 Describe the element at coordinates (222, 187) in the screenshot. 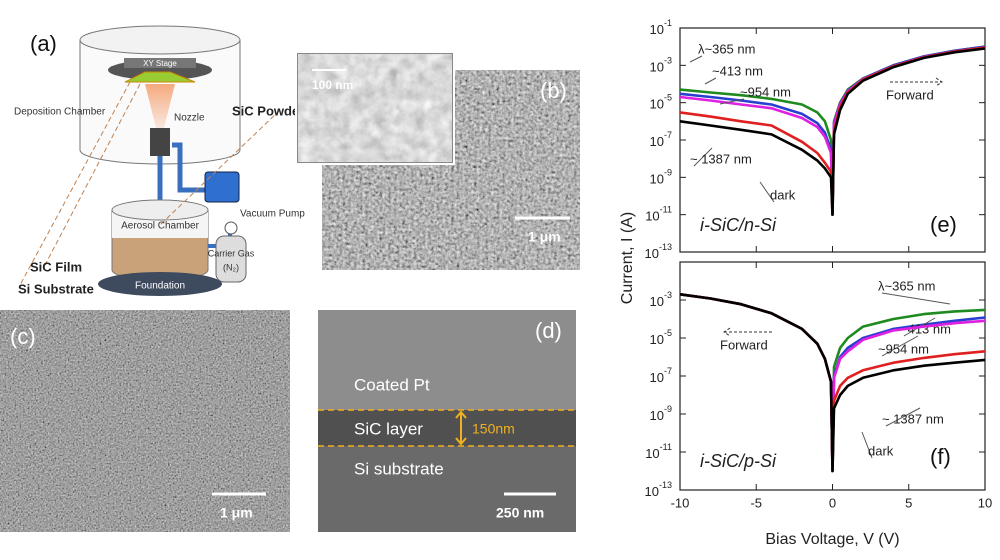

I see `vacuum-pump` at that location.